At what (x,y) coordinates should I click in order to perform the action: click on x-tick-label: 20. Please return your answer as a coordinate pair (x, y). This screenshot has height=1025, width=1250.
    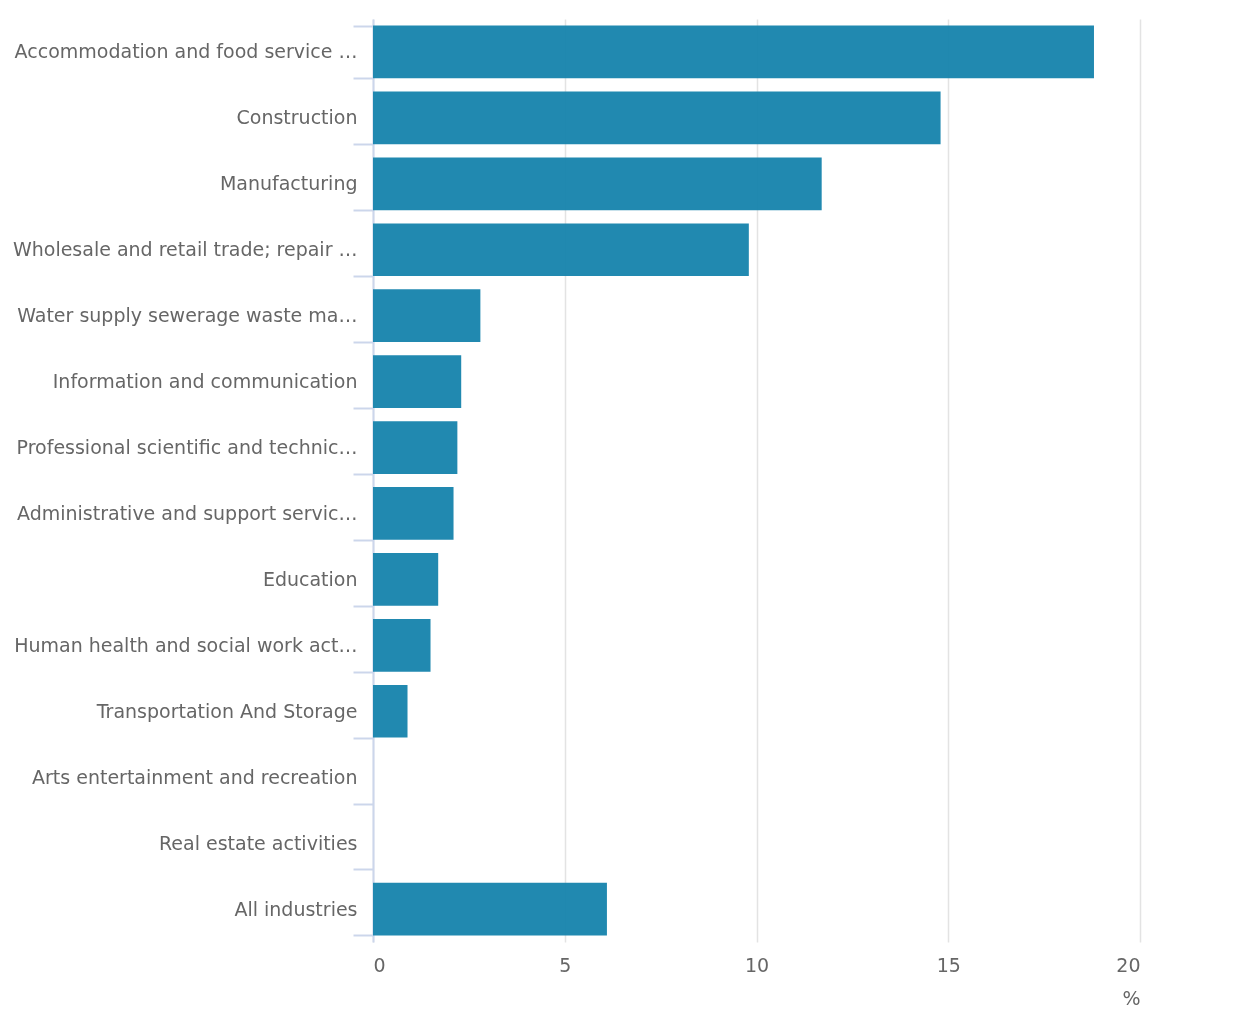
    Looking at the image, I should click on (1128, 964).